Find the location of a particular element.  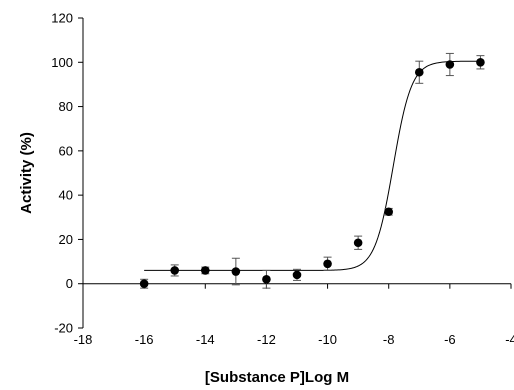

y-tick-label: 120 is located at coordinates (62, 18).